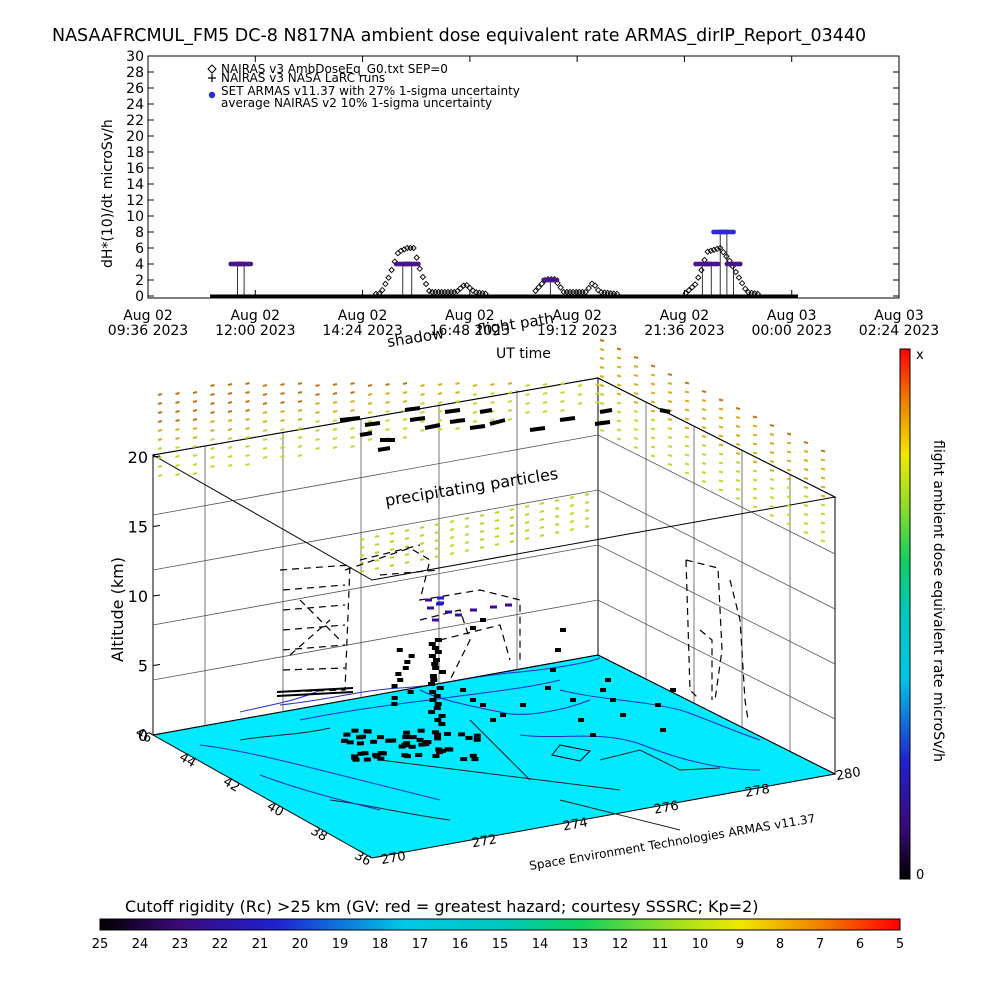 Image resolution: width=1000 pixels, height=1000 pixels. Describe the element at coordinates (514, 632) in the screenshot. I see `flight-path-dashed` at that location.